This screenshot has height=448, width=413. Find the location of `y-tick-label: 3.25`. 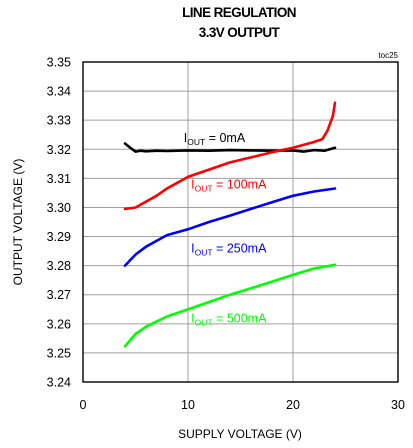

y-tick-label: 3.25 is located at coordinates (59, 353).